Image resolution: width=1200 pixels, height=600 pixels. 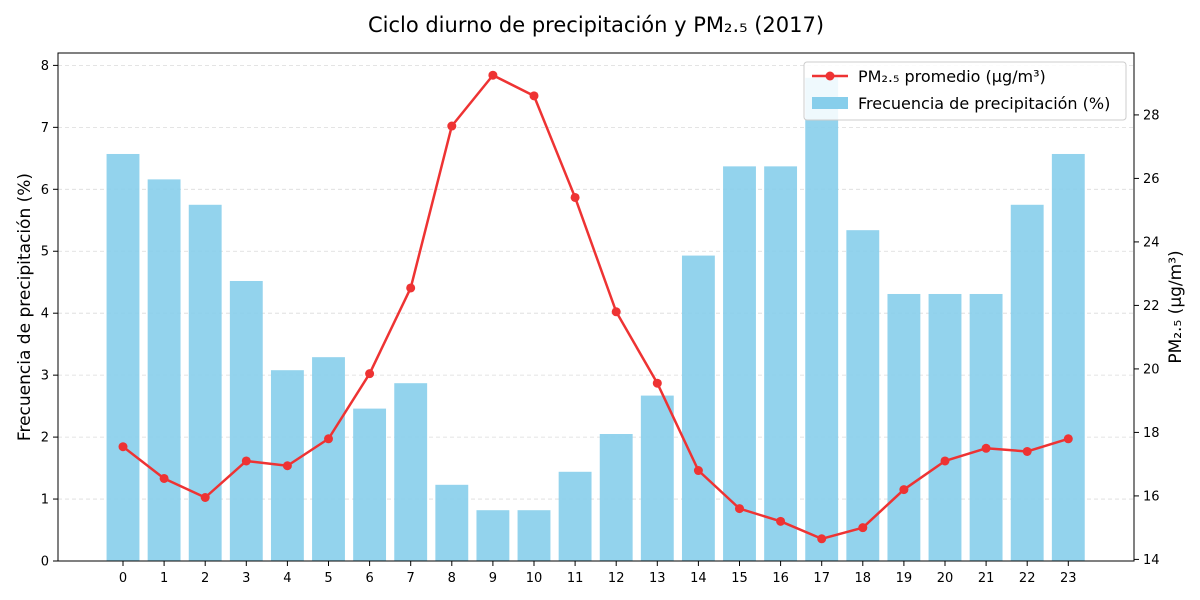 What do you see at coordinates (452, 578) in the screenshot?
I see `x-tick-label: 8` at bounding box center [452, 578].